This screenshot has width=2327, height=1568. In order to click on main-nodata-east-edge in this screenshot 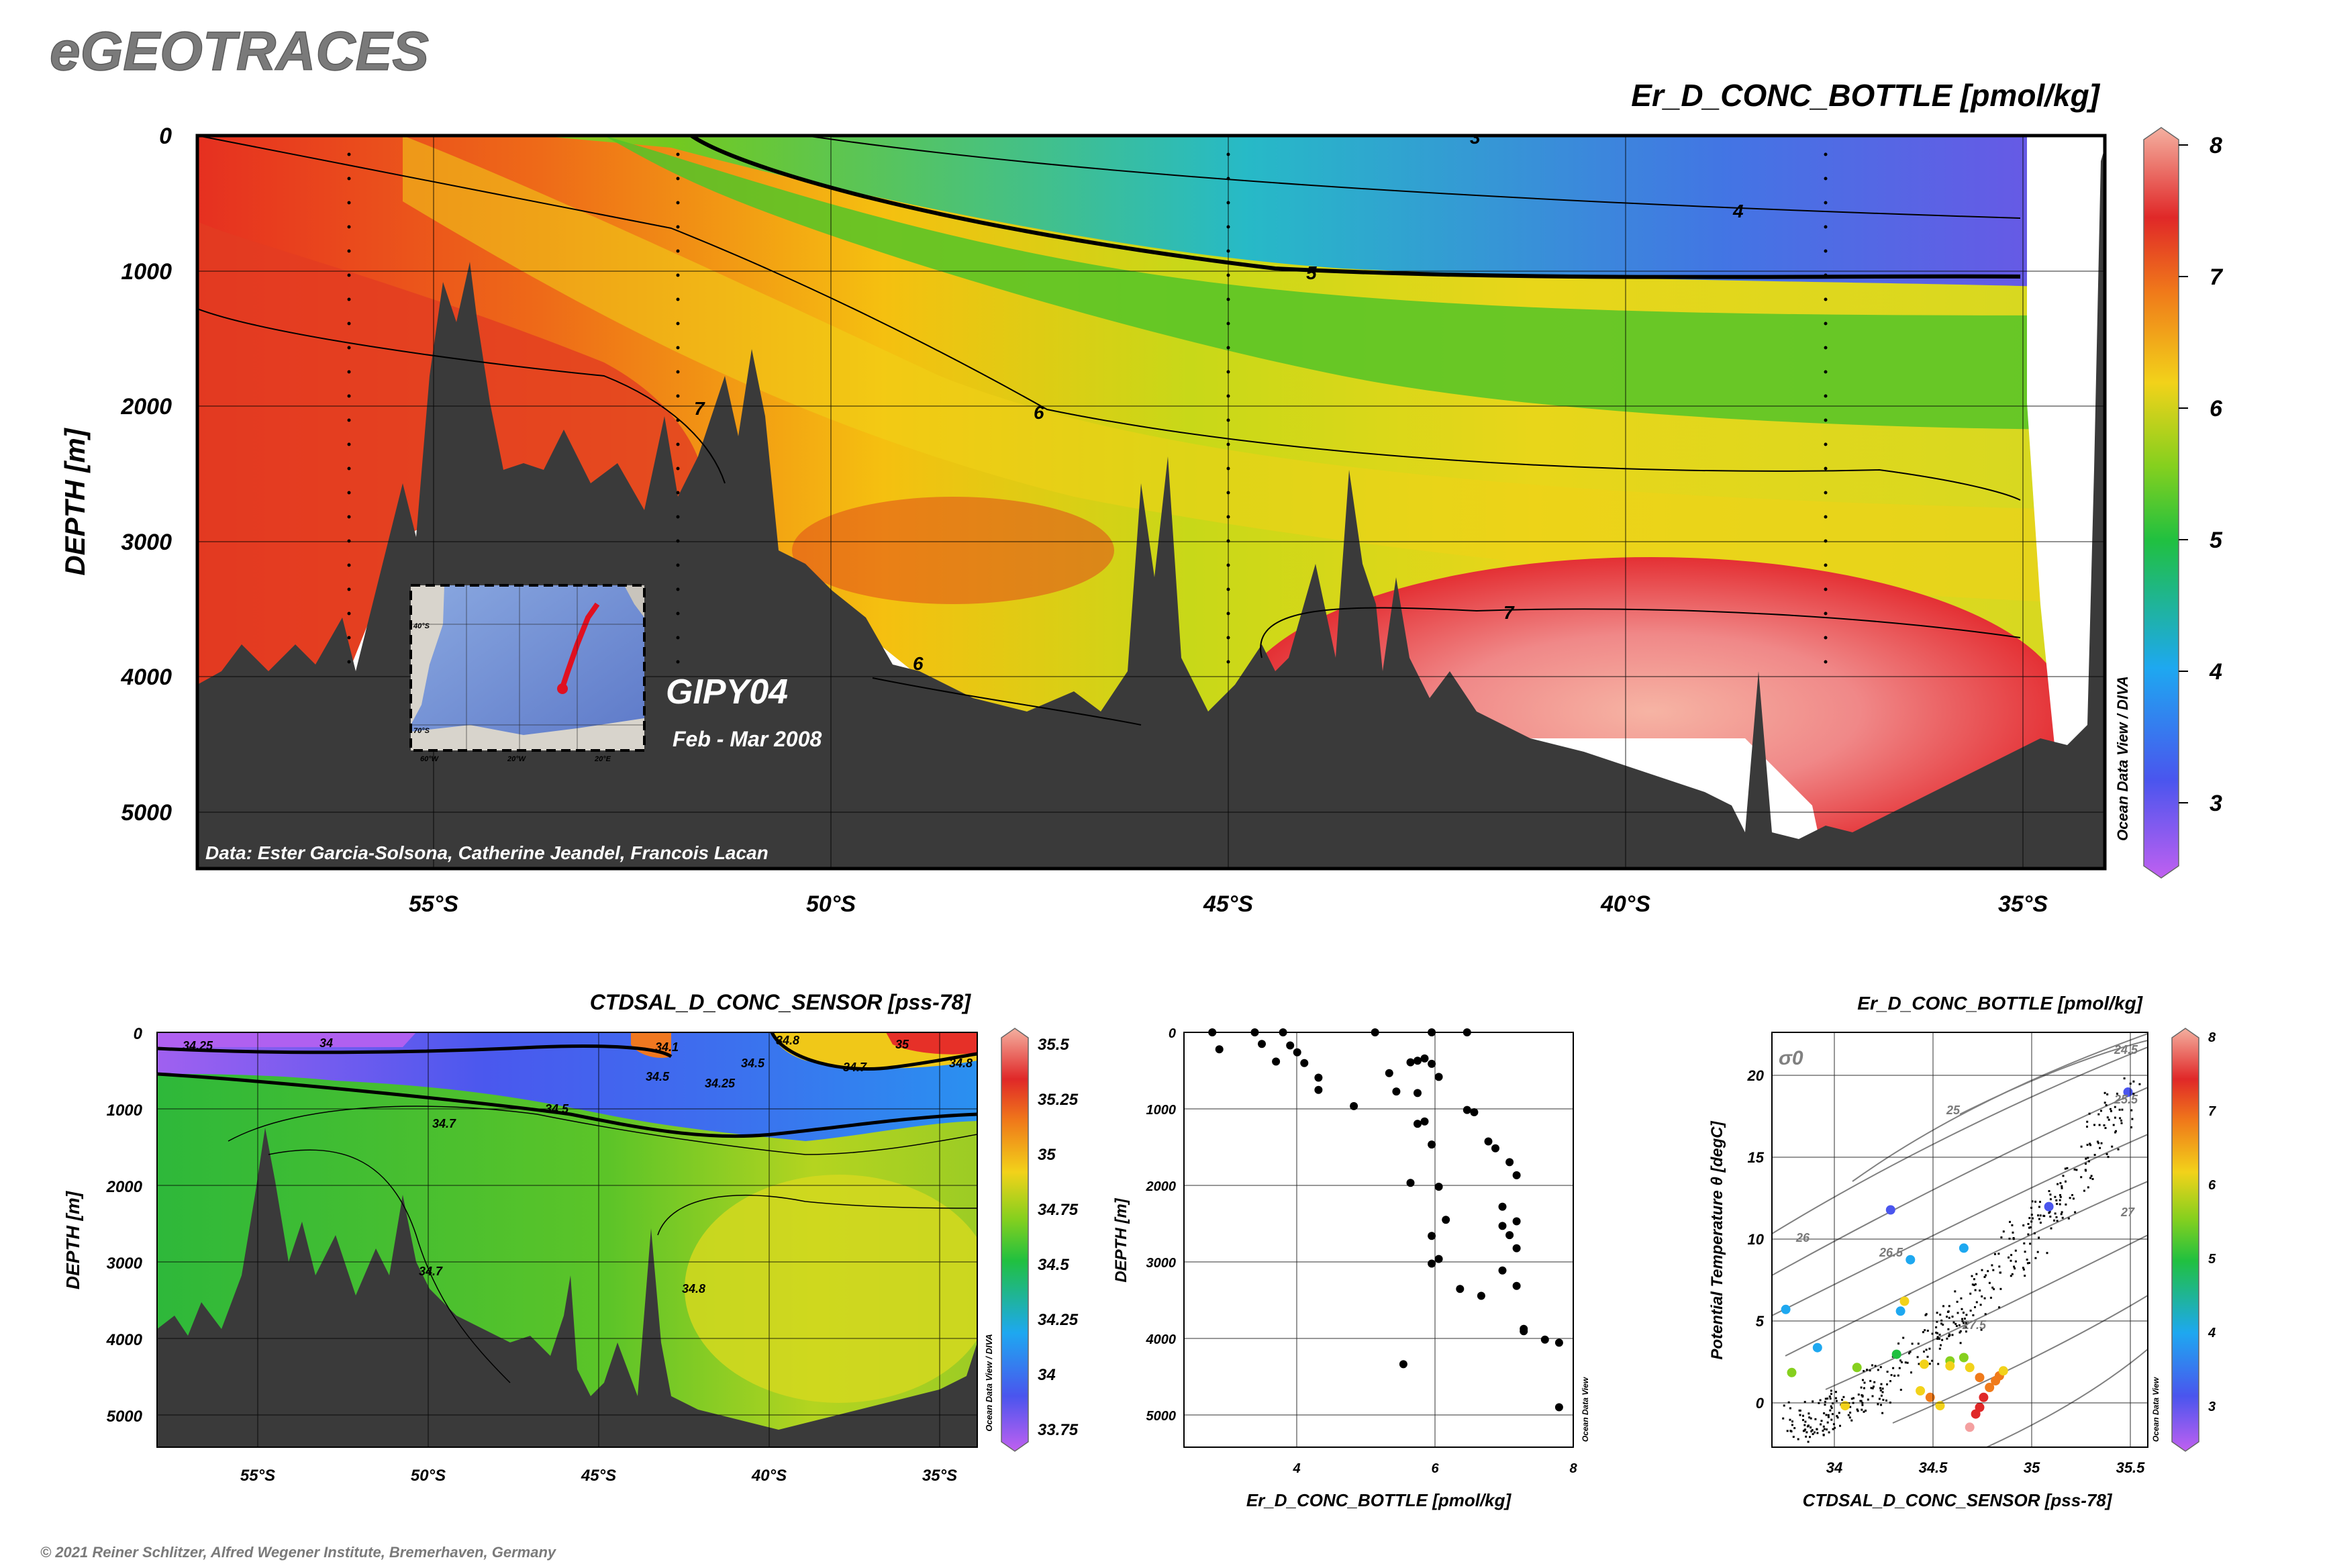, I will do `click(2066, 503)`.